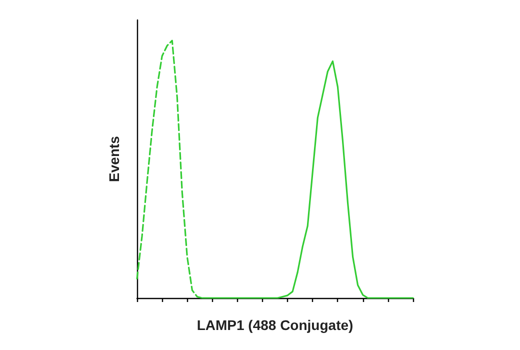  Describe the element at coordinates (114, 159) in the screenshot. I see `y-axis-title: Events` at that location.